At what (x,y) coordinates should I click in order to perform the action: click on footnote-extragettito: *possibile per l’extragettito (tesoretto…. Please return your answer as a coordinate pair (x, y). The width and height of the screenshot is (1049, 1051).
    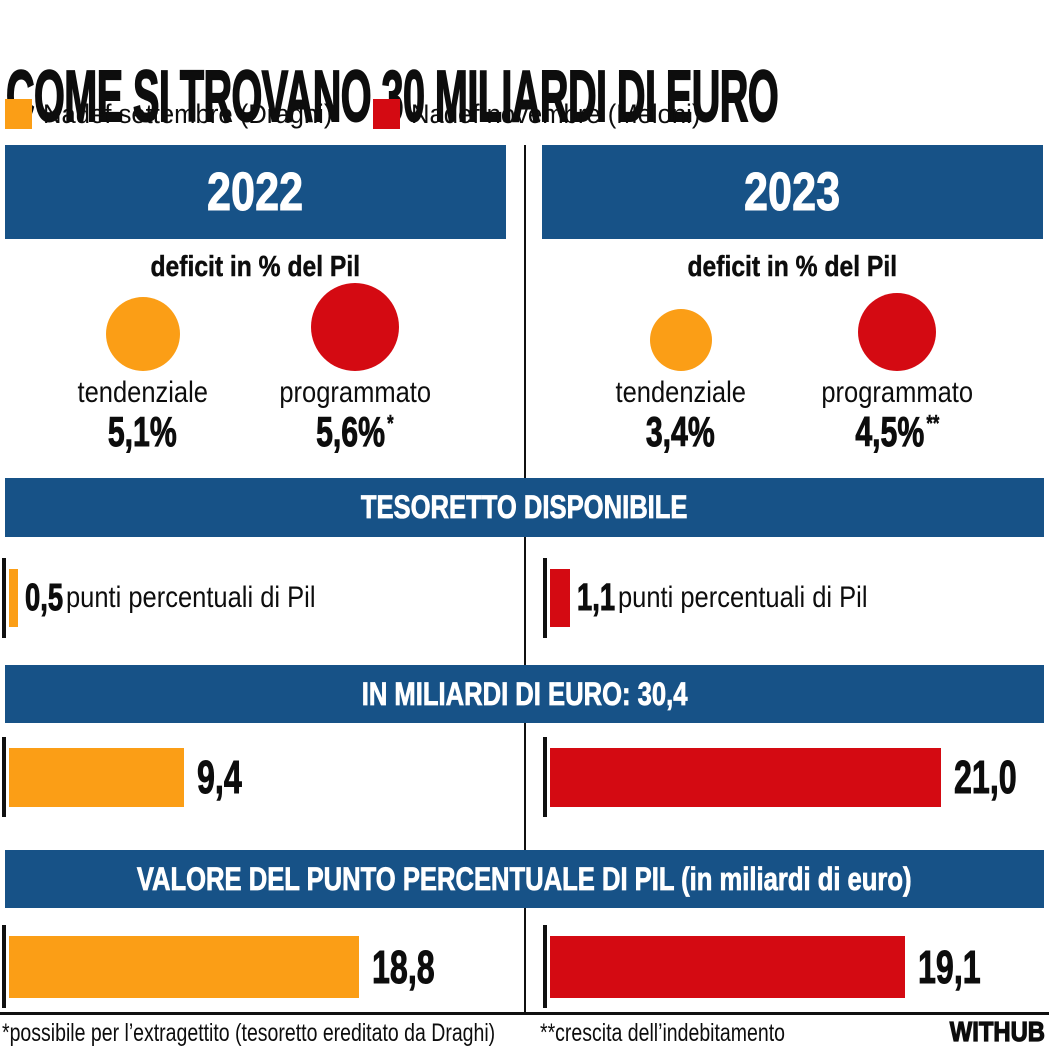
    Looking at the image, I should click on (249, 1033).